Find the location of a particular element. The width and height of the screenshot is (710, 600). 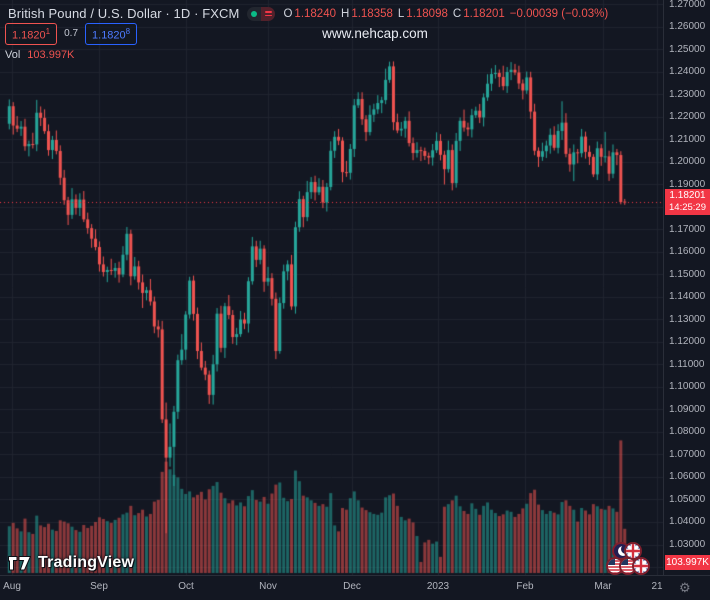

price-axis-label: 1.19000 is located at coordinates (687, 184).